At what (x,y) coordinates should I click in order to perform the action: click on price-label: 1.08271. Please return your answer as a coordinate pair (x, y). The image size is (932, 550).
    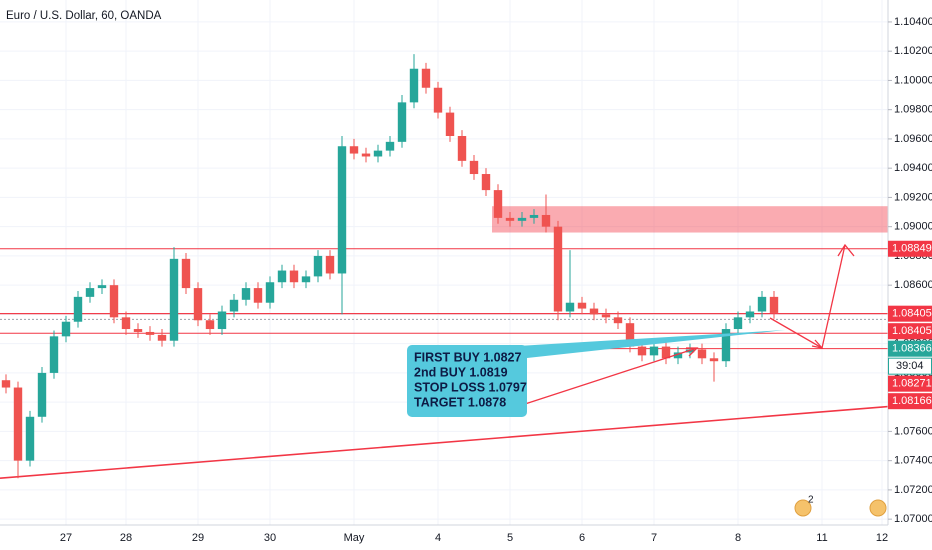
    Looking at the image, I should click on (912, 384).